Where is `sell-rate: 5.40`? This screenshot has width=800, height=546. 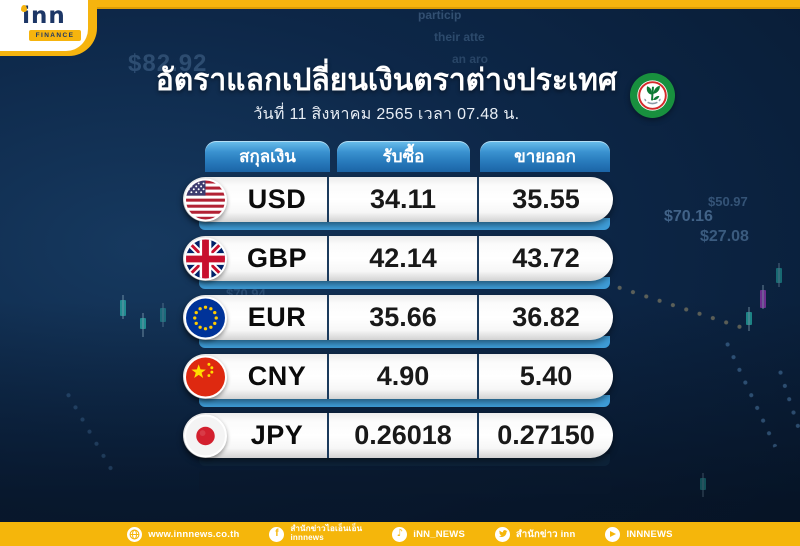
sell-rate: 5.40 is located at coordinates (545, 376).